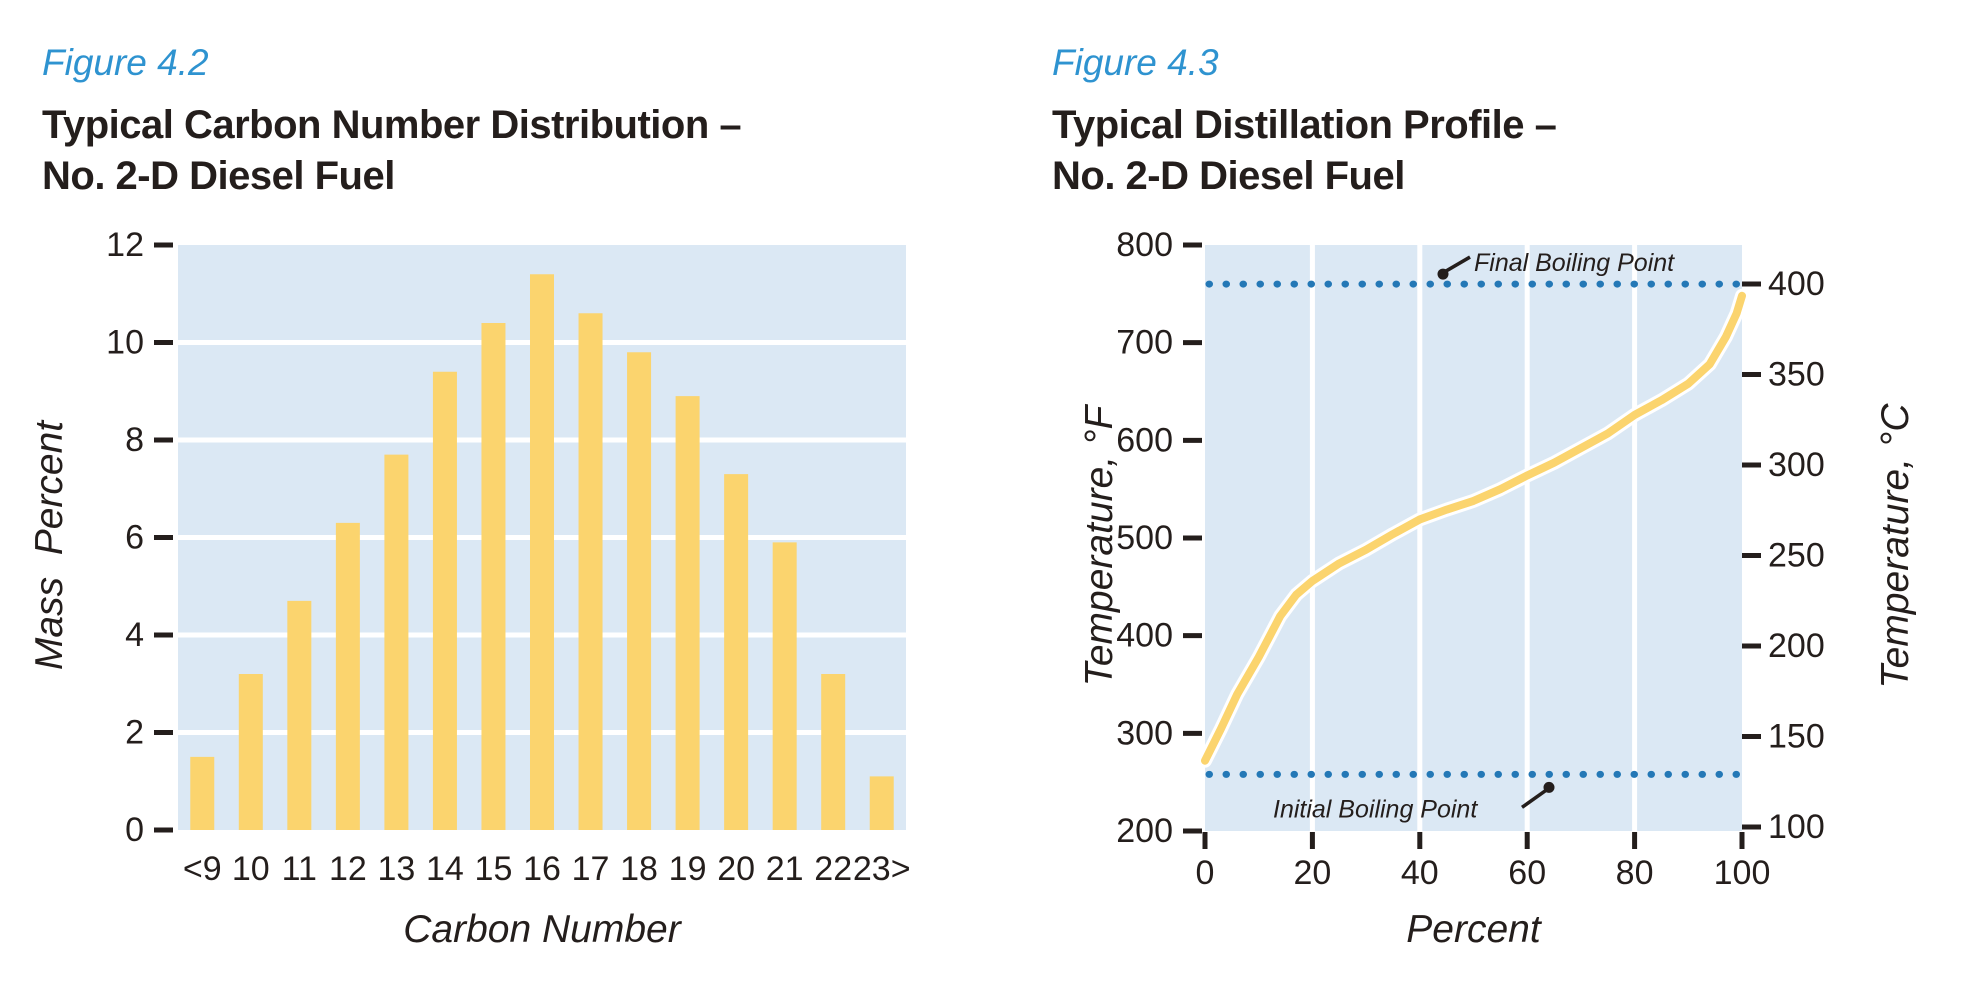 Image resolution: width=1965 pixels, height=994 pixels. I want to click on fbp-annotation-label: Final Boiling Point, so click(1574, 263).